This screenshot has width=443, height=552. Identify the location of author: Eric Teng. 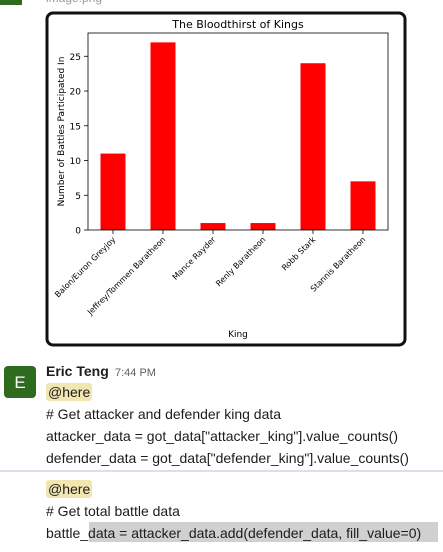
(77, 371).